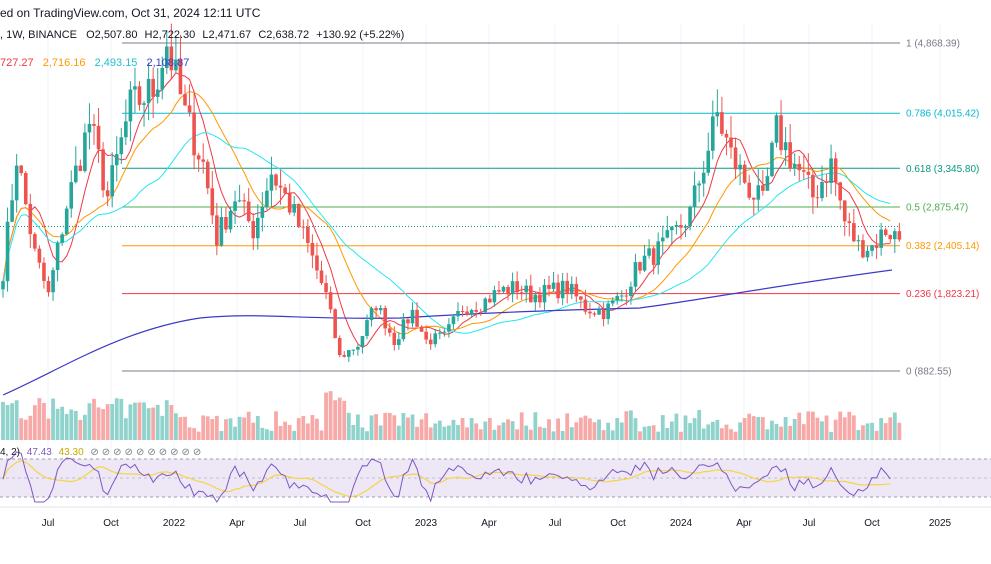  I want to click on time-tick-label: 2022, so click(174, 523).